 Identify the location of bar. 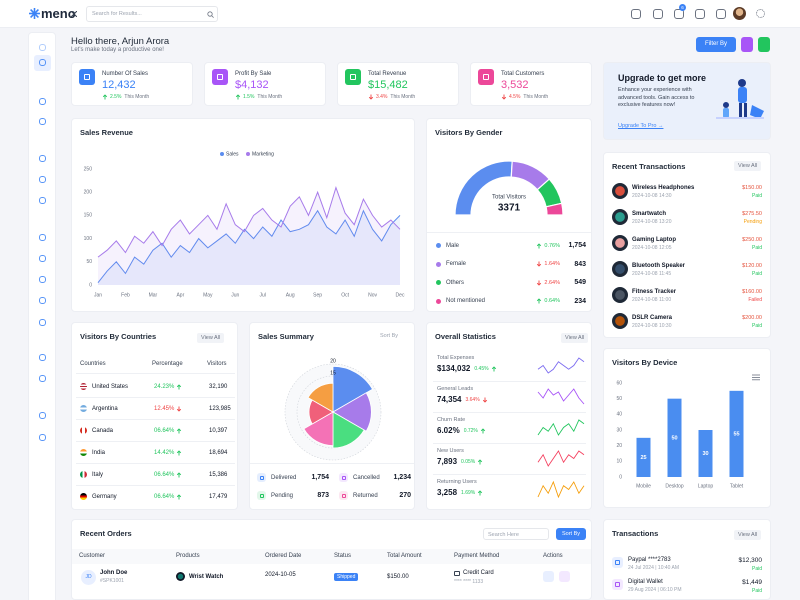
(736, 433).